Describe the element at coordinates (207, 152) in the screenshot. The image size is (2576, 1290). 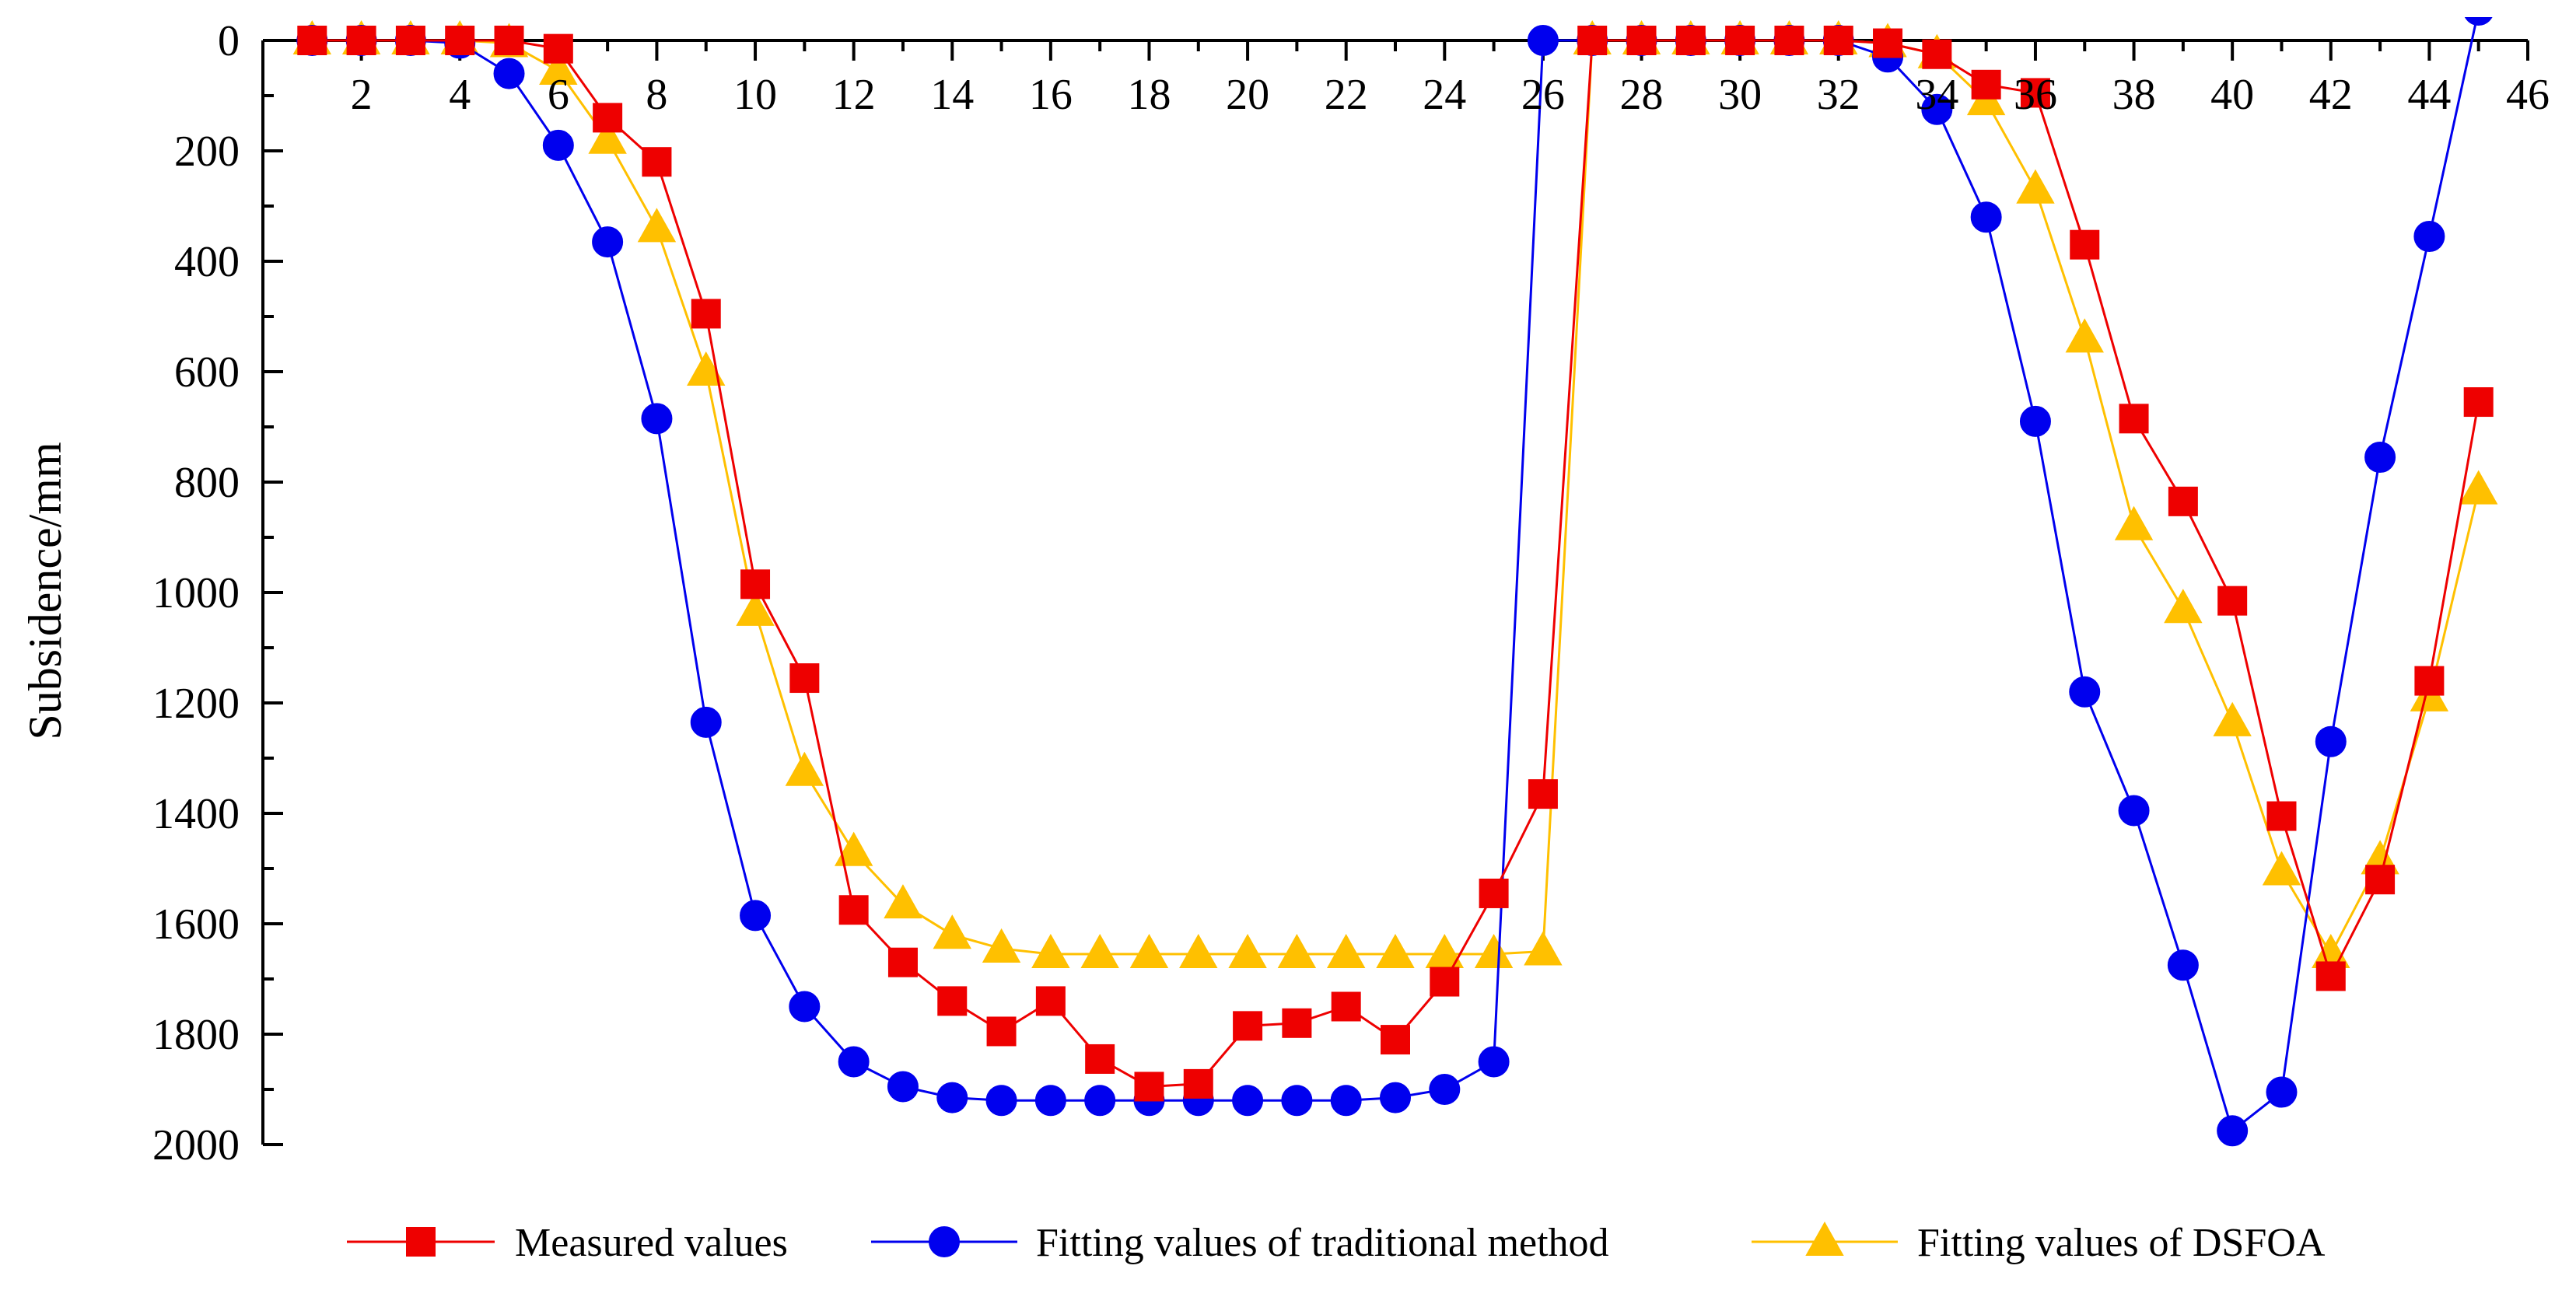
I see `y-tick-label: 200` at that location.